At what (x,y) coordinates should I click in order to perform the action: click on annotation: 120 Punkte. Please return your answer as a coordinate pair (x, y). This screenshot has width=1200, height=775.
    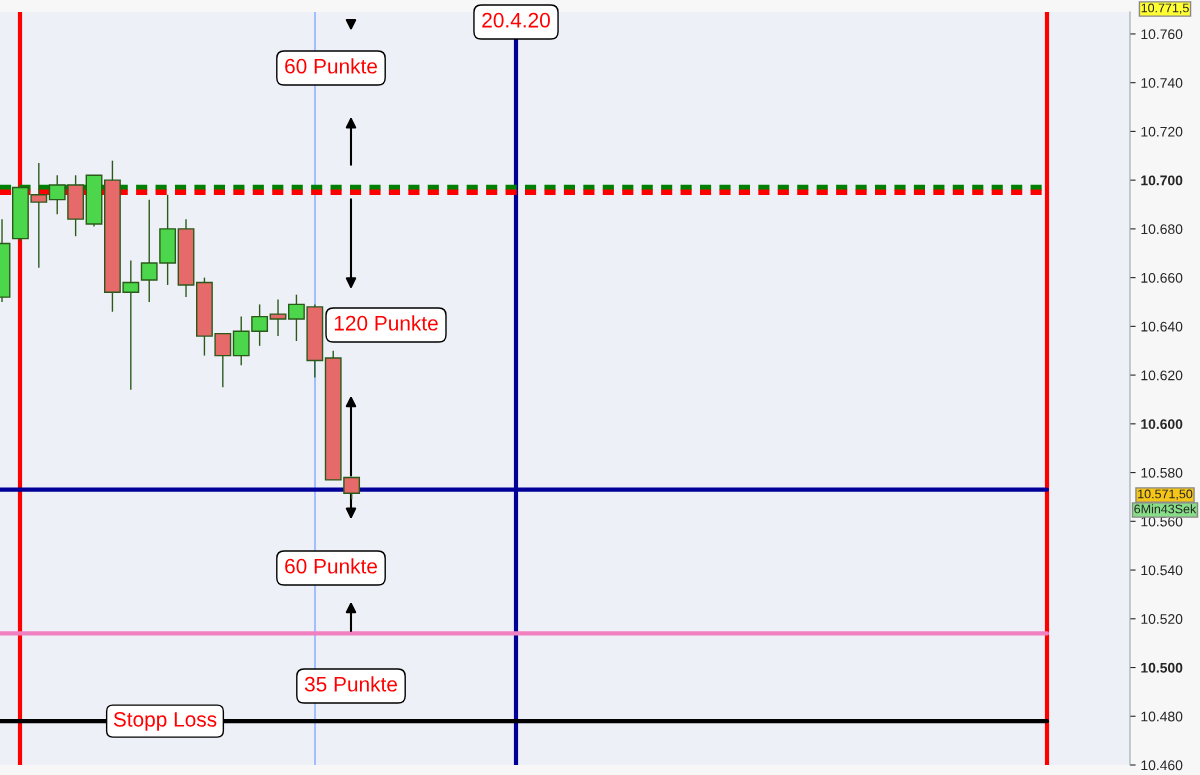
    Looking at the image, I should click on (386, 323).